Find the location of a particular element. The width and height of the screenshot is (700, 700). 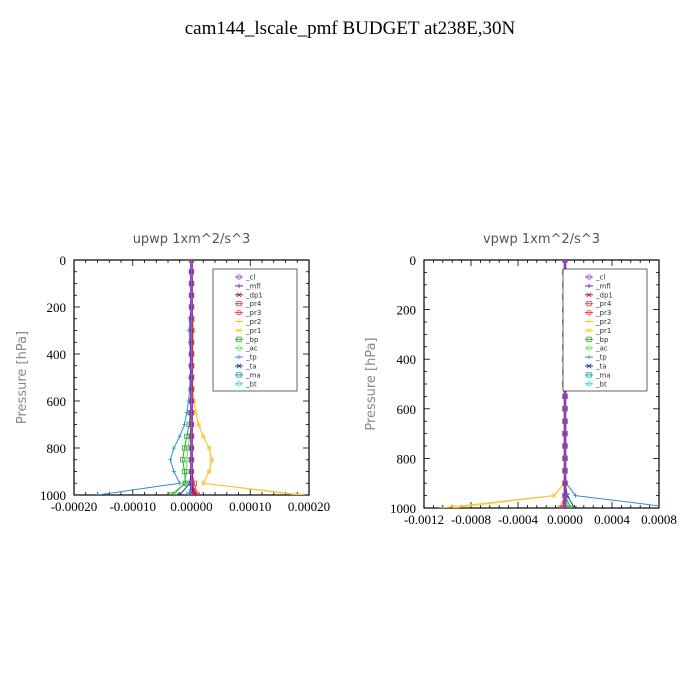

legend-label: _bp is located at coordinates (602, 340).